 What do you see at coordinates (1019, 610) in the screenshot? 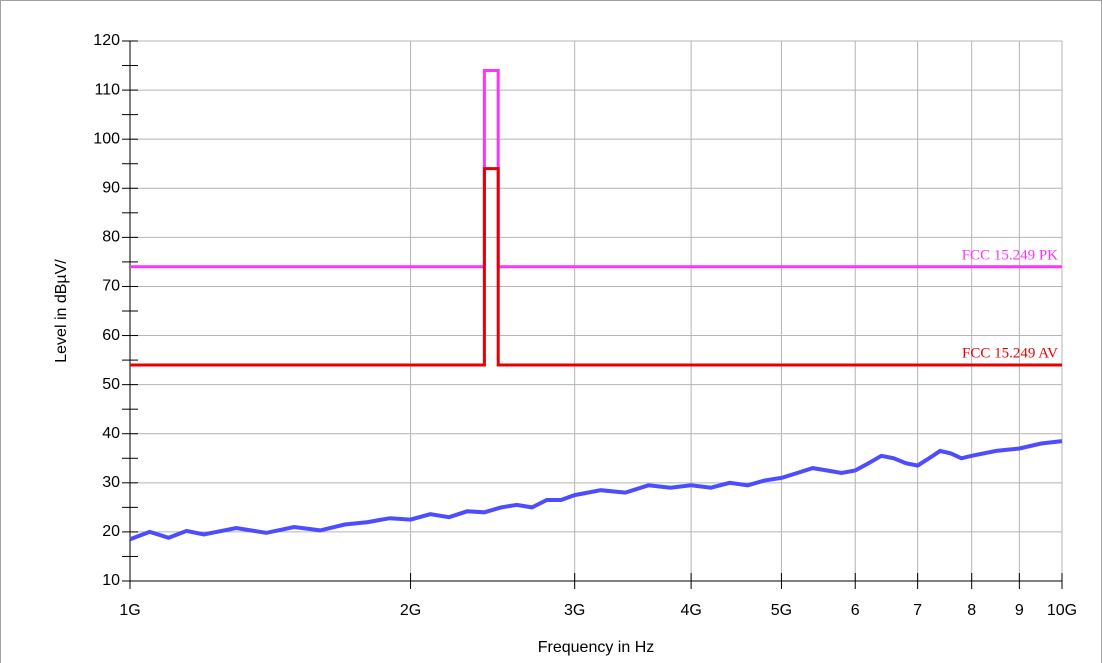
I see `x-tick-label: 9` at bounding box center [1019, 610].